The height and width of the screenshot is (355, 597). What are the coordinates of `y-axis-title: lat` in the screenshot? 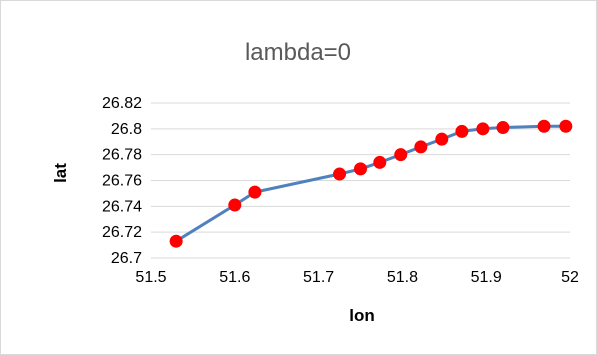 It's located at (60, 173).